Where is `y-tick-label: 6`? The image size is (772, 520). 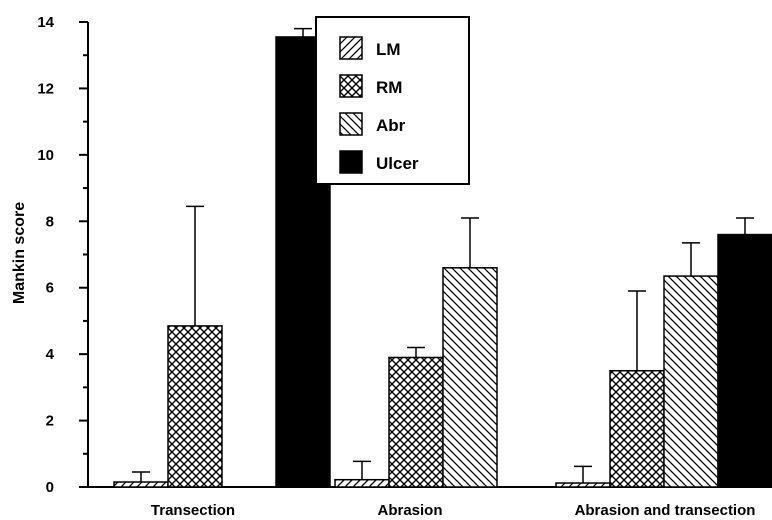 y-tick-label: 6 is located at coordinates (50, 288).